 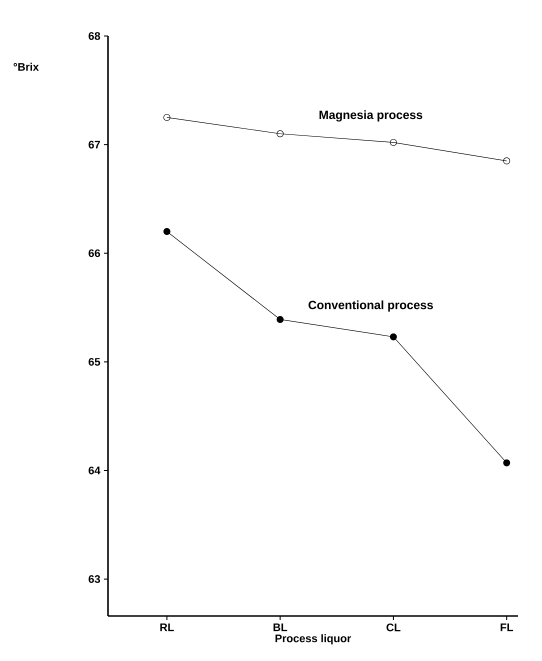 I want to click on y-tick-label: 68, so click(x=94, y=36).